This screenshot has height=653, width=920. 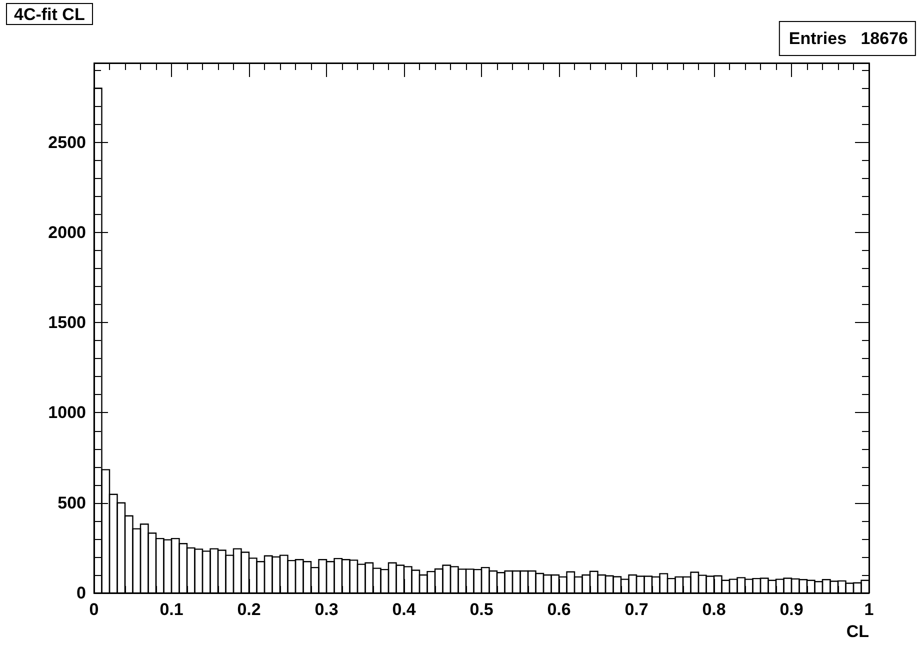 I want to click on x-tick-label: 0.7, so click(x=636, y=609).